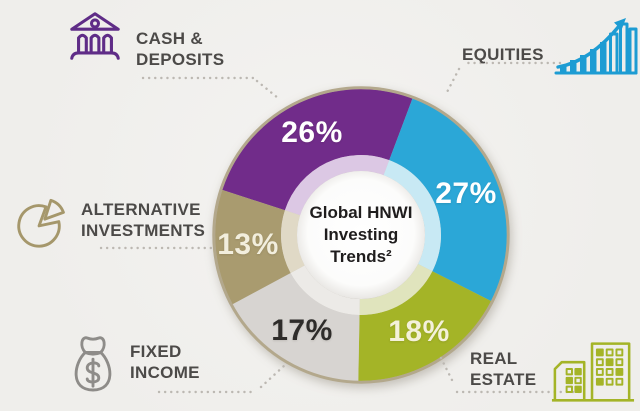  I want to click on donut-center-circle, so click(361, 235).